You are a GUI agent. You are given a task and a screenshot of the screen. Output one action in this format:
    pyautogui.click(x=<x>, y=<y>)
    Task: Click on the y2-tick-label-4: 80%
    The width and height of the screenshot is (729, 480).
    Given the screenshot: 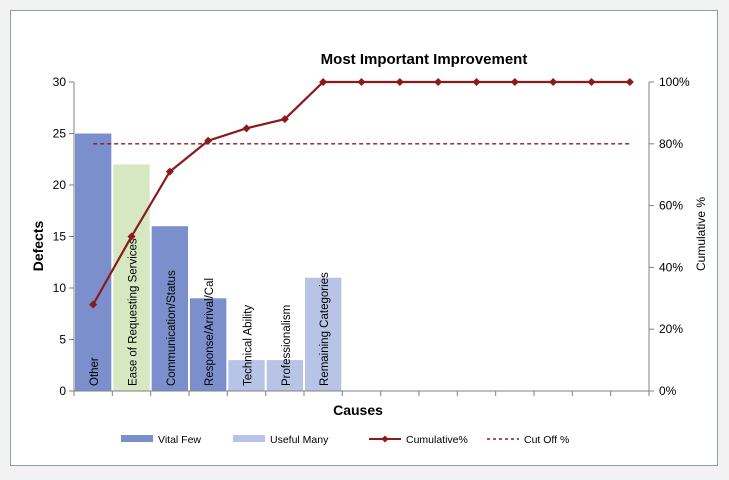 What is the action you would take?
    pyautogui.click(x=671, y=144)
    